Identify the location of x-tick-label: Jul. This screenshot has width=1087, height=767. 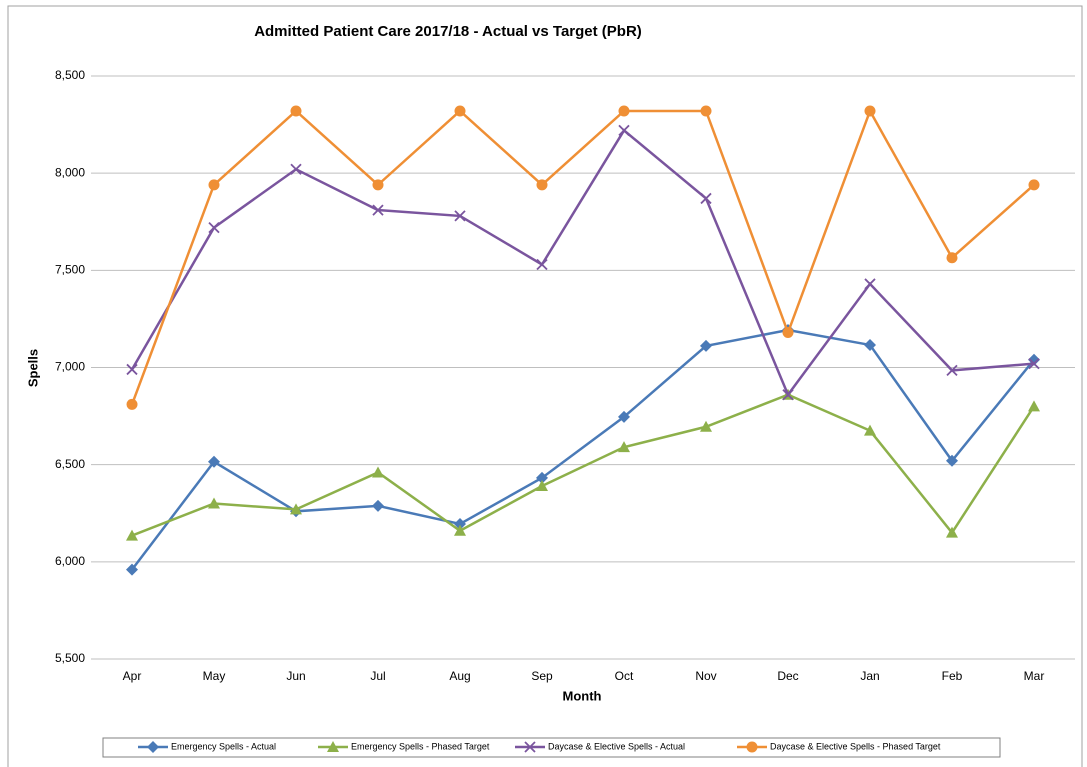
(377, 676).